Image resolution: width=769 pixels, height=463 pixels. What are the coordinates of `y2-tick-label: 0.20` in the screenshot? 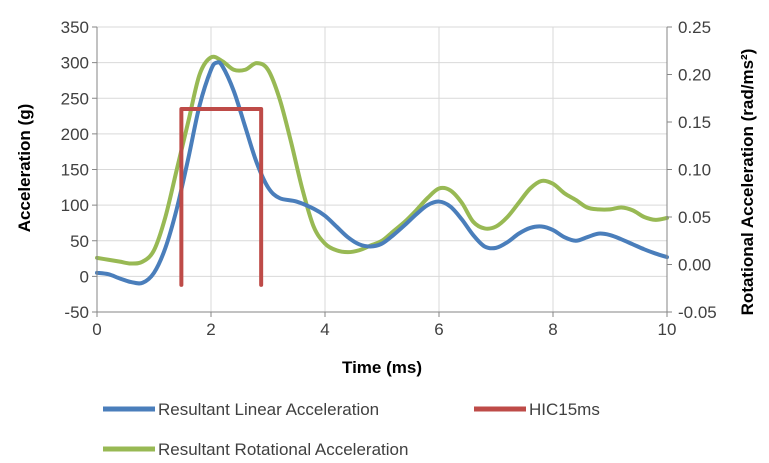 It's located at (694, 75).